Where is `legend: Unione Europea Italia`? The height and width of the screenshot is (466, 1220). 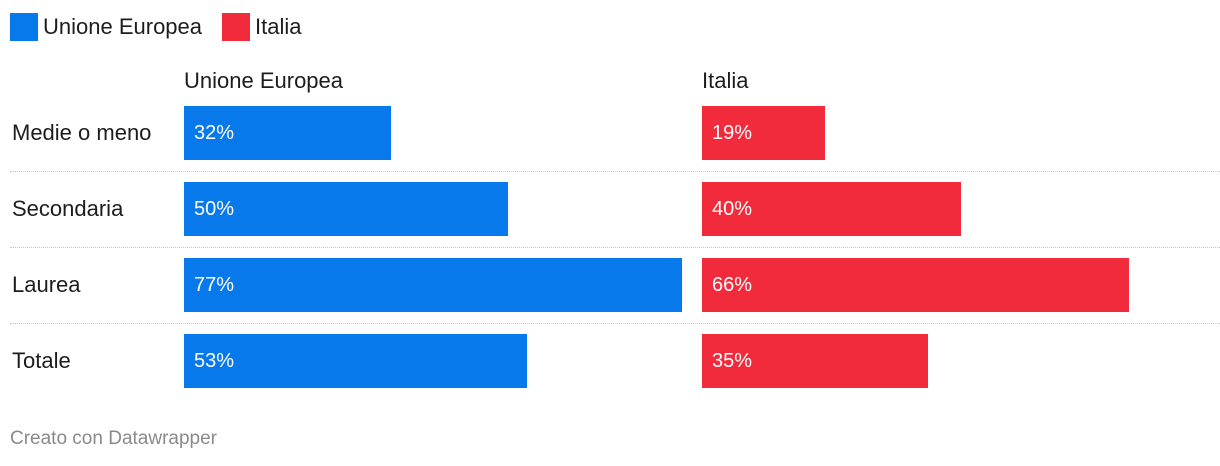
legend: Unione Europea Italia is located at coordinates (166, 27).